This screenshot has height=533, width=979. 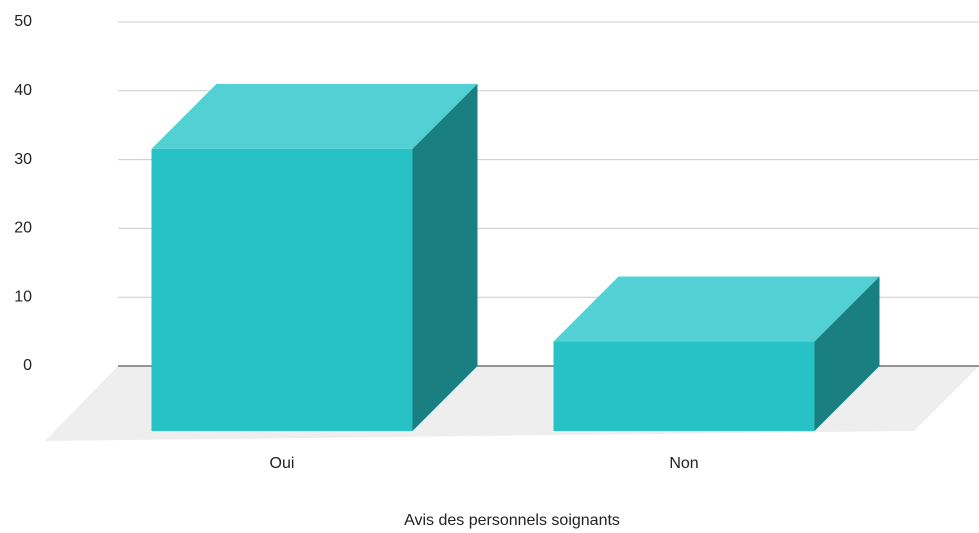 What do you see at coordinates (512, 520) in the screenshot?
I see `x-axis-title: Avis des personnels soignants` at bounding box center [512, 520].